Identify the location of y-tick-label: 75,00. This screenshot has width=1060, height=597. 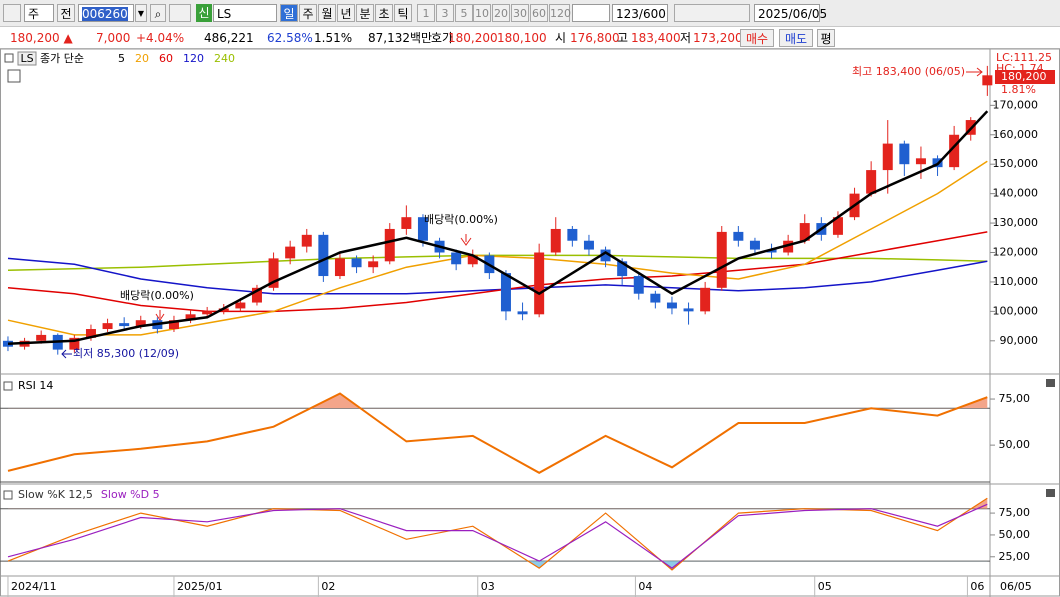
(1015, 512).